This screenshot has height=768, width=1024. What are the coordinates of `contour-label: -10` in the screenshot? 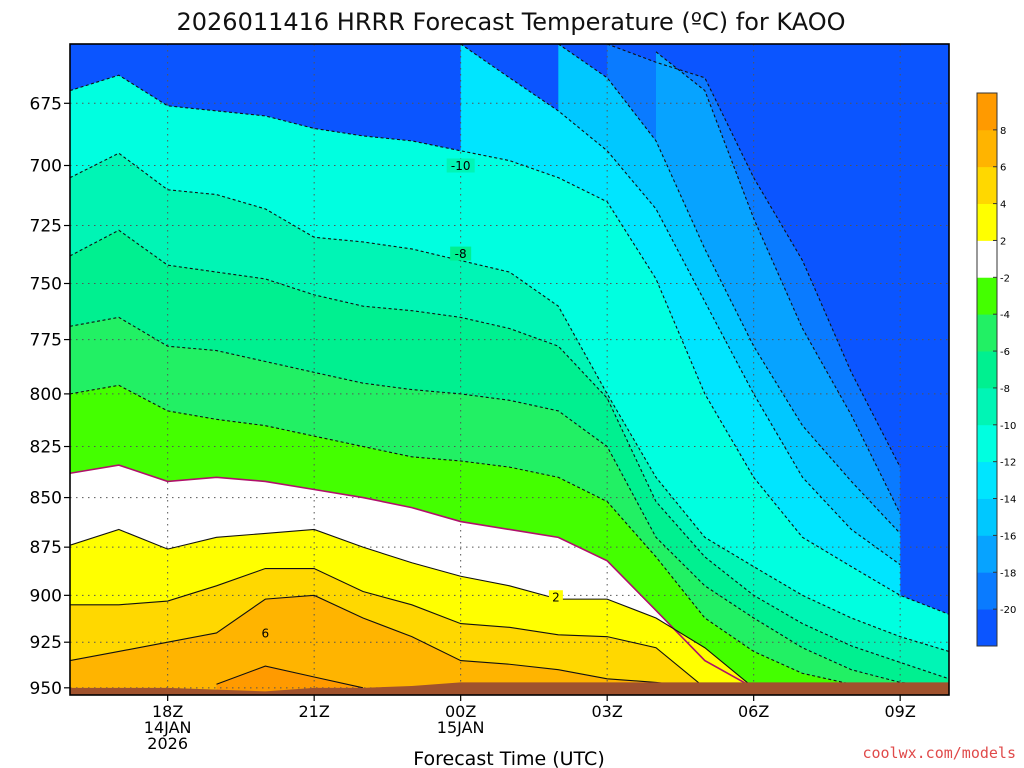 It's located at (461, 166).